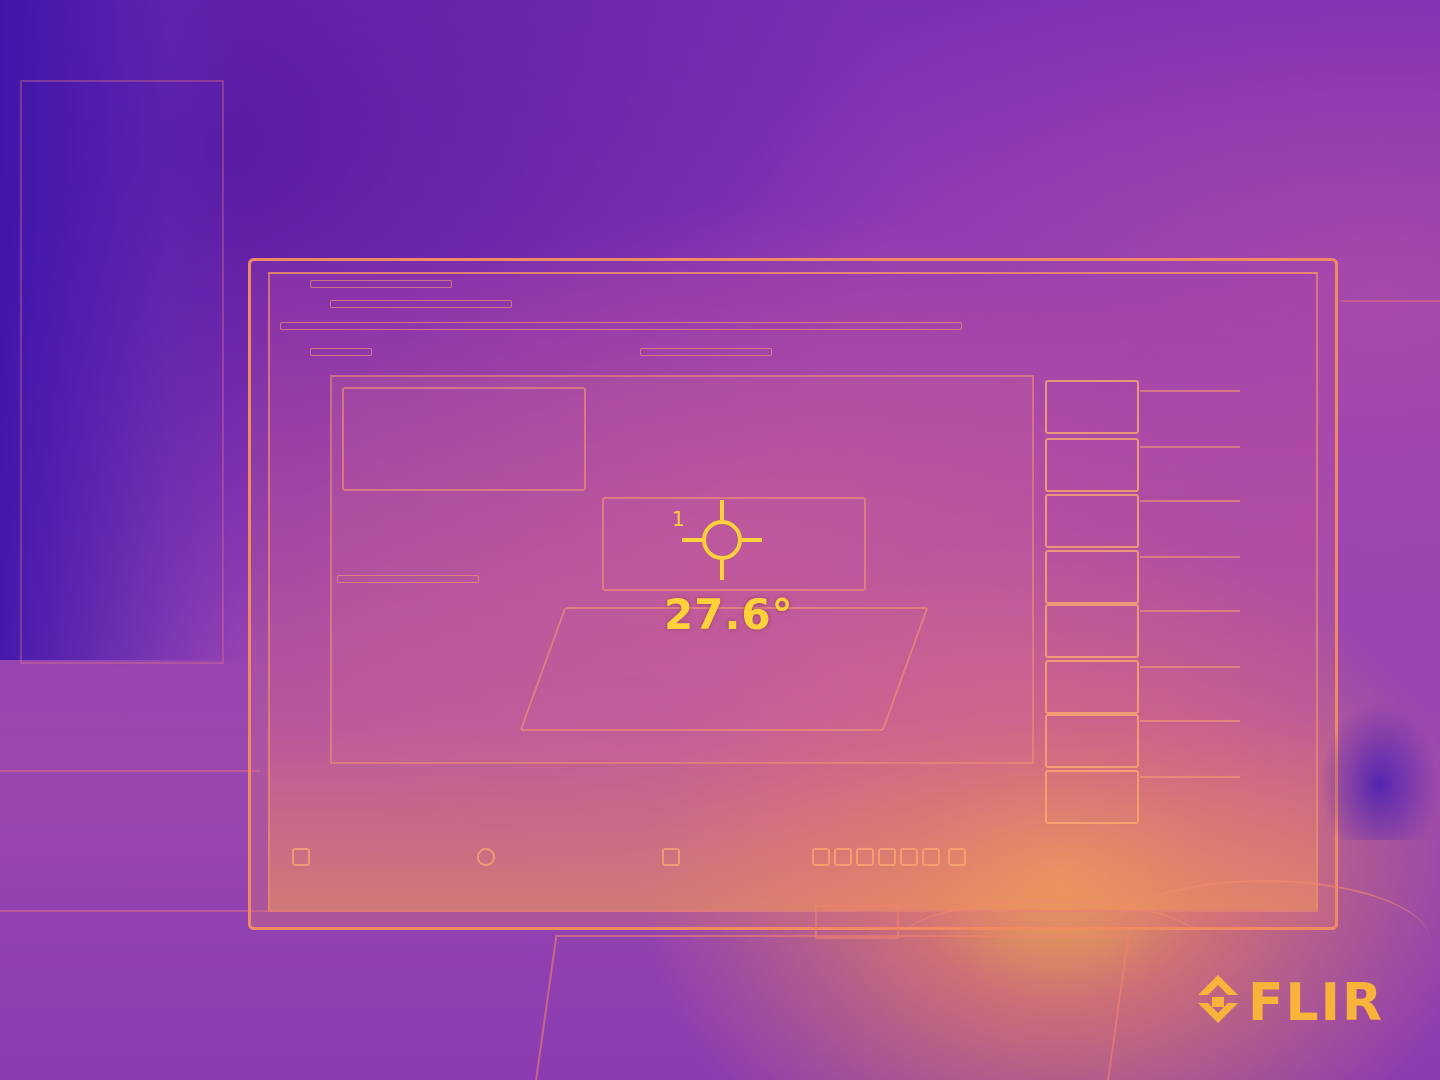 The width and height of the screenshot is (1440, 1080). What do you see at coordinates (857, 922) in the screenshot?
I see `monitor-stand-neck` at bounding box center [857, 922].